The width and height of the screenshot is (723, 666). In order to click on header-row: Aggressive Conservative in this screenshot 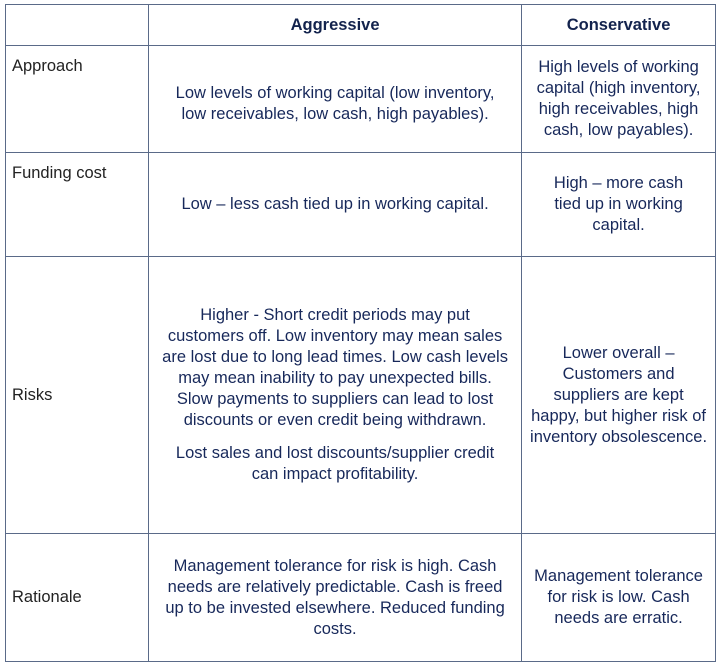, I will do `click(360, 25)`.